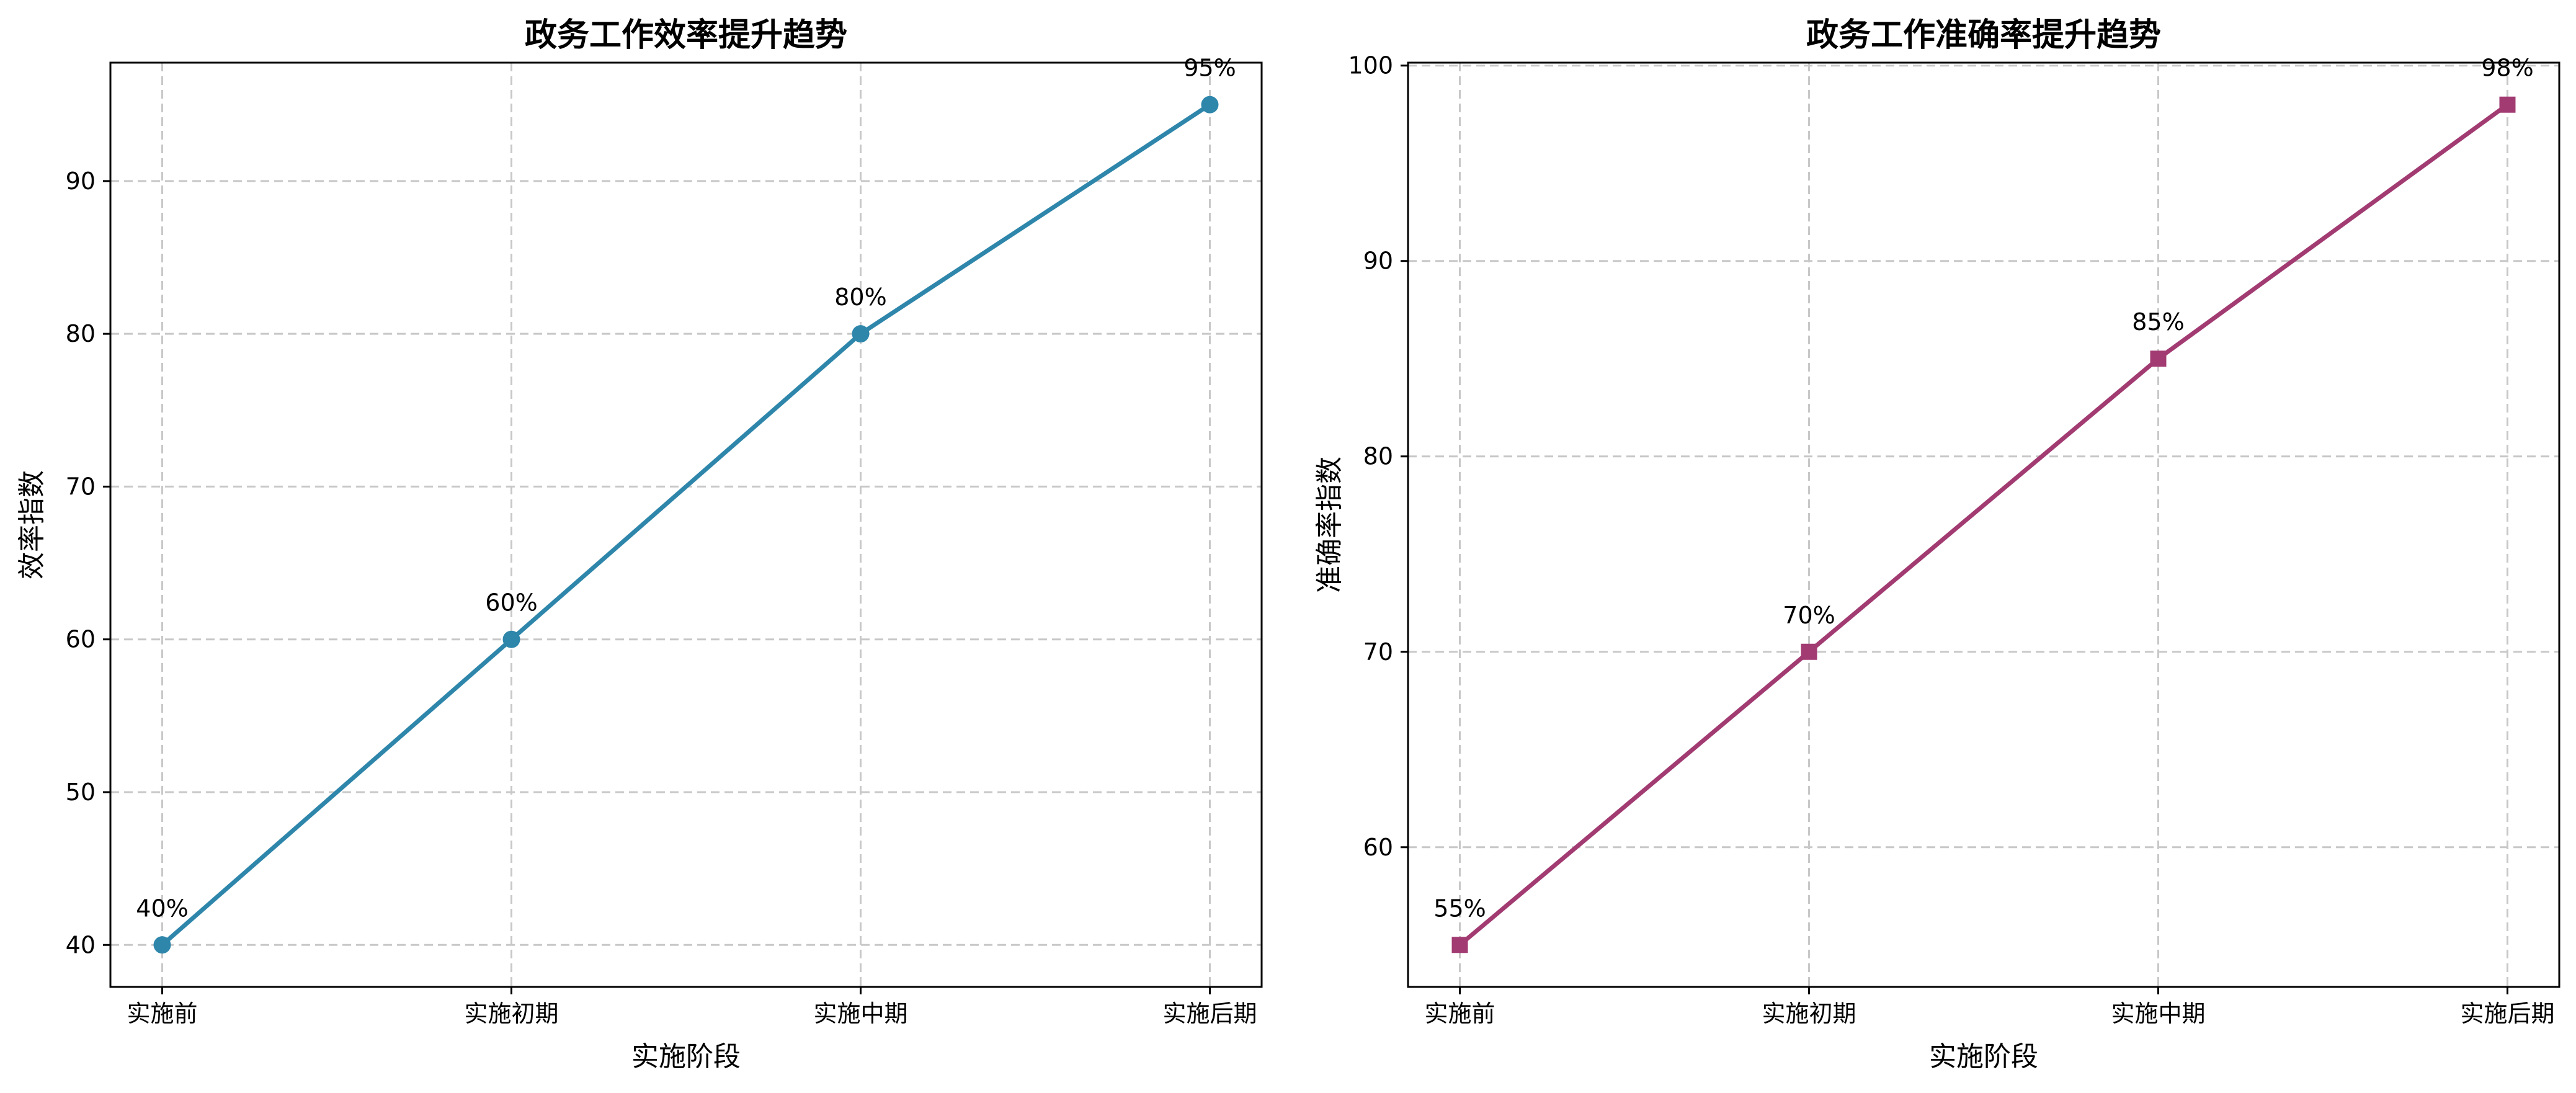 Image resolution: width=2576 pixels, height=1093 pixels. I want to click on y-tick-label: 40, so click(81, 945).